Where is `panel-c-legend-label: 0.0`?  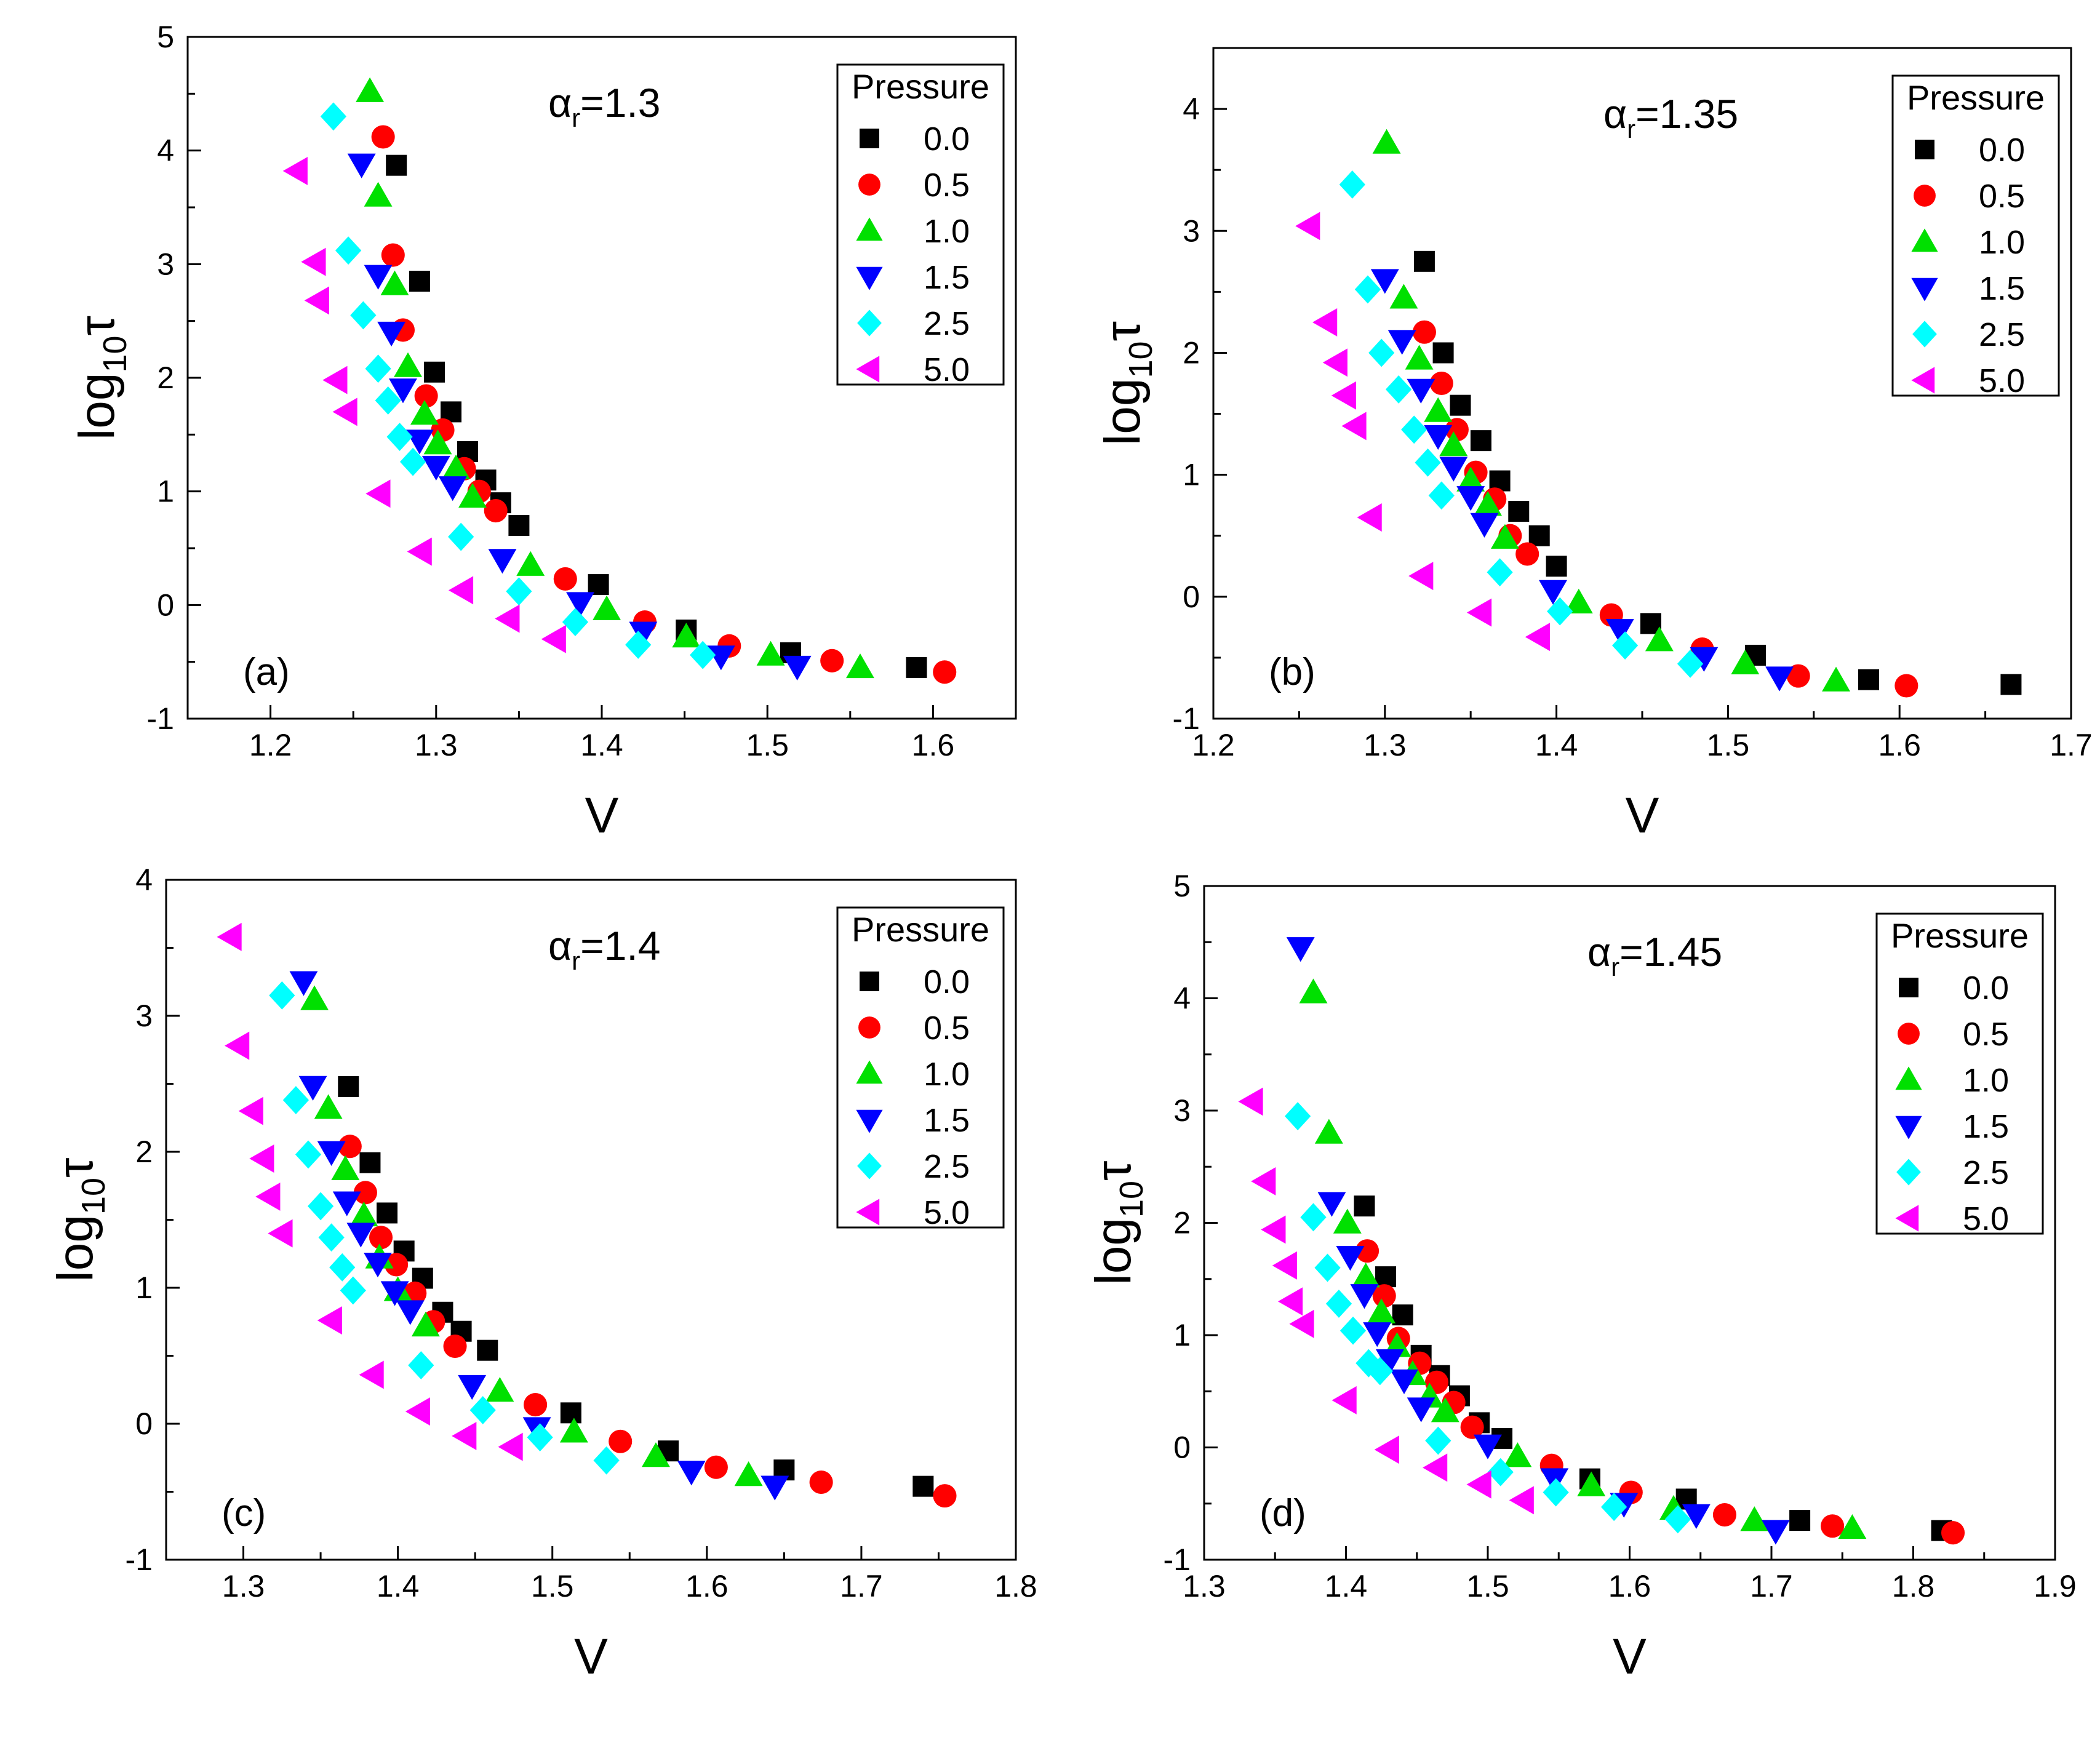
panel-c-legend-label: 0.0 is located at coordinates (947, 982).